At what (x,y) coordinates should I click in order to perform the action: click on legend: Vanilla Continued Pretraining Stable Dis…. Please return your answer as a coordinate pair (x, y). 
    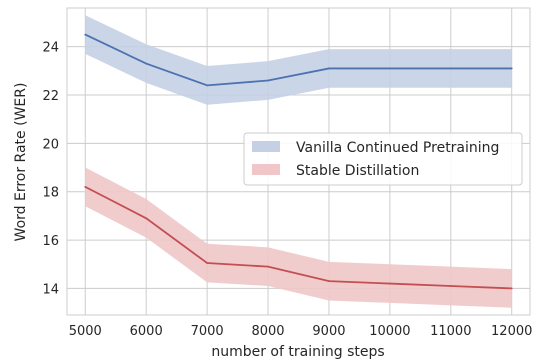
    Looking at the image, I should click on (383, 159).